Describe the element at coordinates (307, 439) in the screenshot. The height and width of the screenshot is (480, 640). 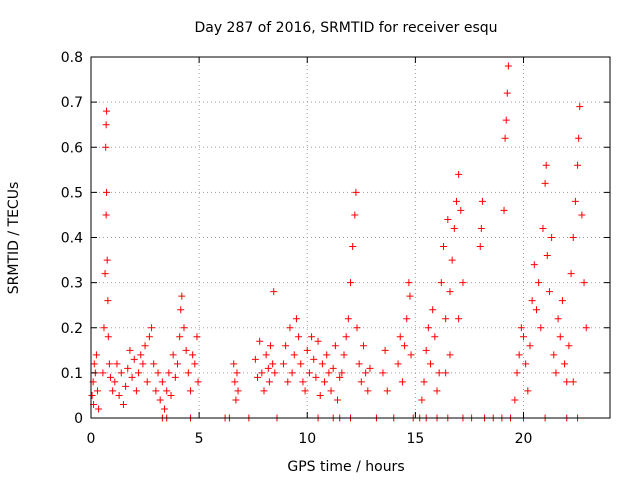
I see `x-tick-label: 10` at that location.